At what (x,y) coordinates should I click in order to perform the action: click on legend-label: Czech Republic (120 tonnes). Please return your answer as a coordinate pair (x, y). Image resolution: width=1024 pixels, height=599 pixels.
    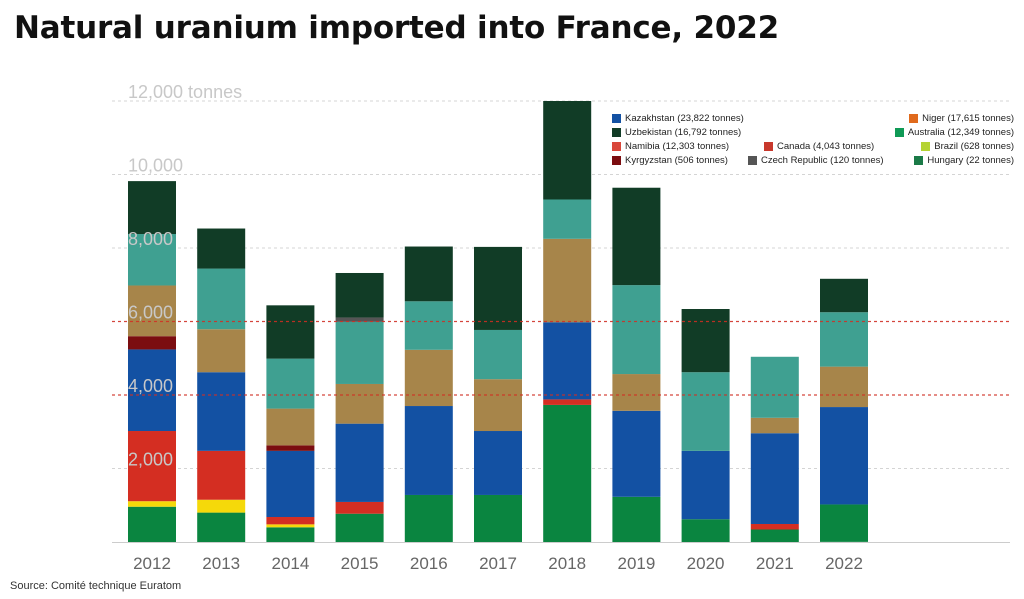
    Looking at the image, I should click on (822, 160).